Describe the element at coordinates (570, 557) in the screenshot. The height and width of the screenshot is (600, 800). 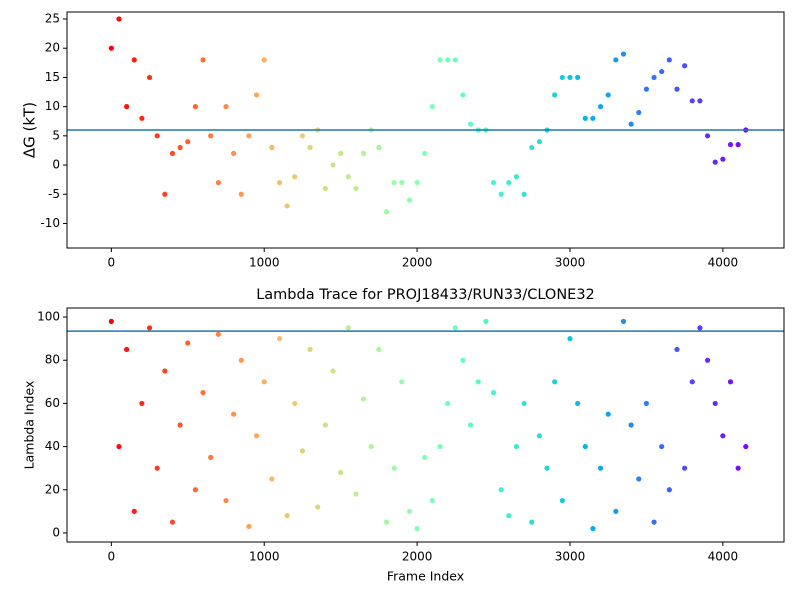
I see `x-tick-label: 3000` at that location.